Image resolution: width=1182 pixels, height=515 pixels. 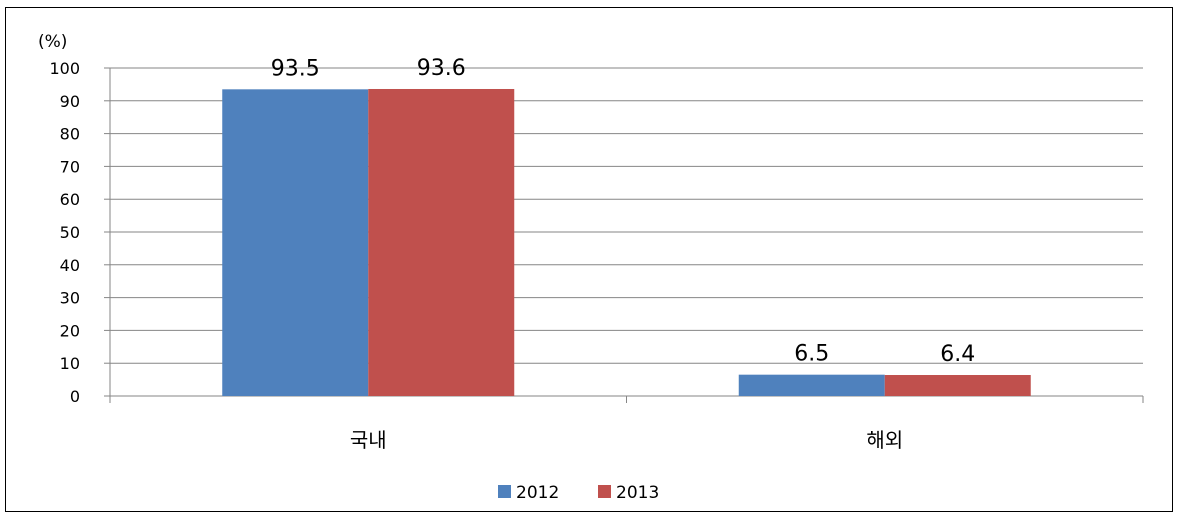 What do you see at coordinates (637, 493) in the screenshot?
I see `legend-label: 2013` at bounding box center [637, 493].